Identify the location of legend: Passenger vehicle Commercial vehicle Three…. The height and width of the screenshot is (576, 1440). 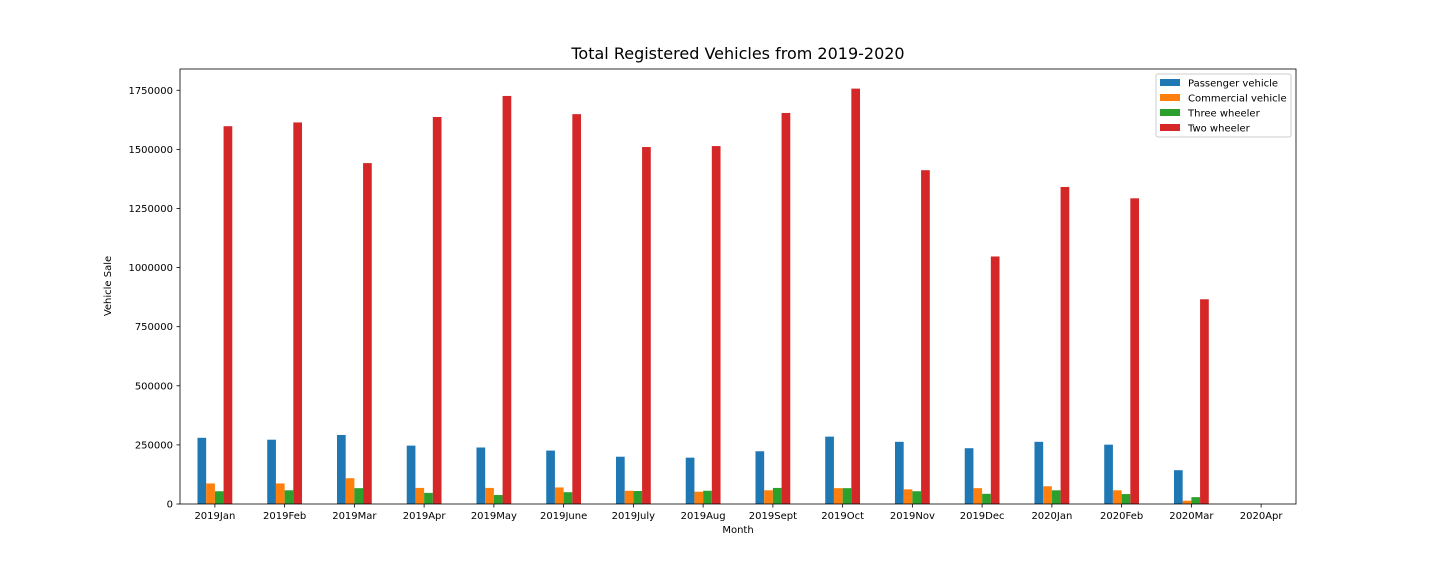
(1223, 105).